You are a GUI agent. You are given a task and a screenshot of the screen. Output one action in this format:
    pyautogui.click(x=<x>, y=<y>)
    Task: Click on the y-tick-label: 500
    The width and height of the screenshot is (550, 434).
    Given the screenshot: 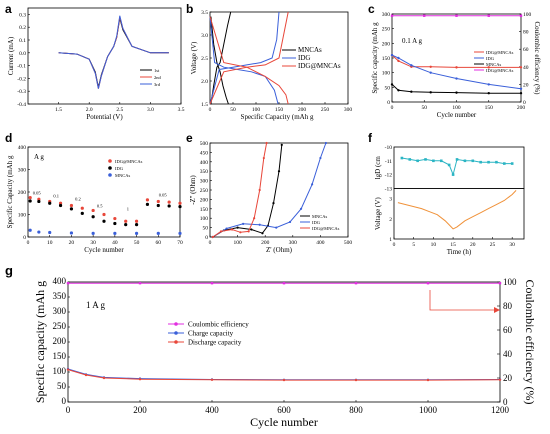 What is the action you would take?
    pyautogui.click(x=204, y=144)
    